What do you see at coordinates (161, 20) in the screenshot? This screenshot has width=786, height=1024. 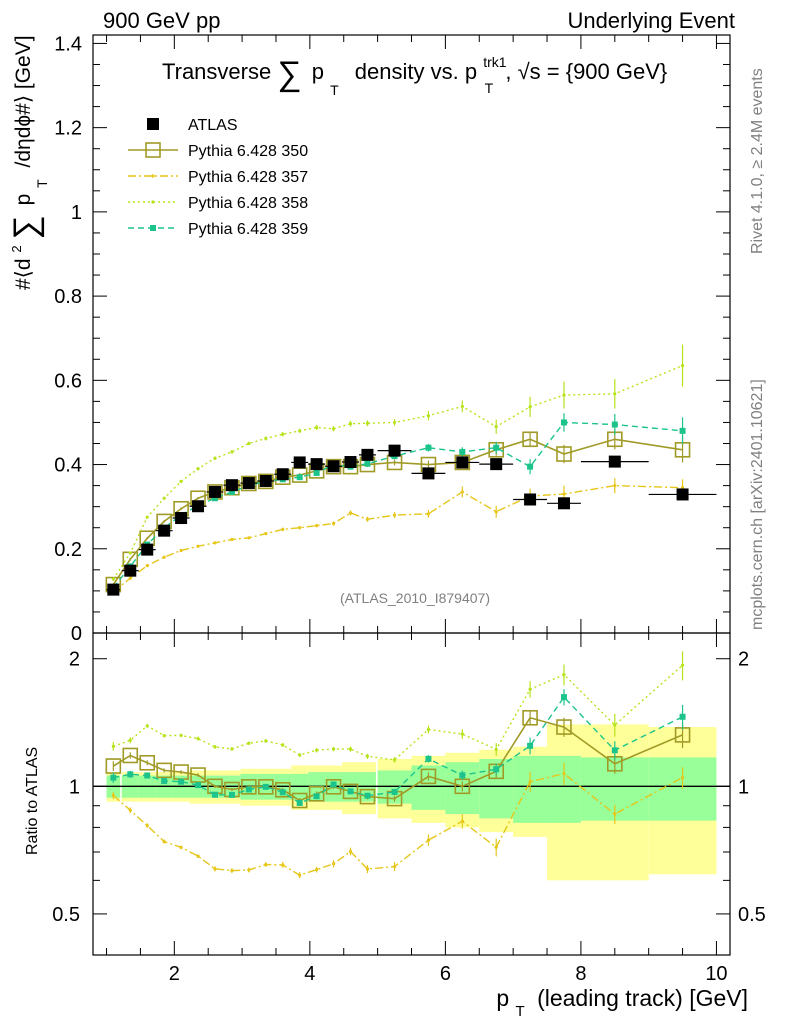 I see `header-left: 900 GeV pp` at bounding box center [161, 20].